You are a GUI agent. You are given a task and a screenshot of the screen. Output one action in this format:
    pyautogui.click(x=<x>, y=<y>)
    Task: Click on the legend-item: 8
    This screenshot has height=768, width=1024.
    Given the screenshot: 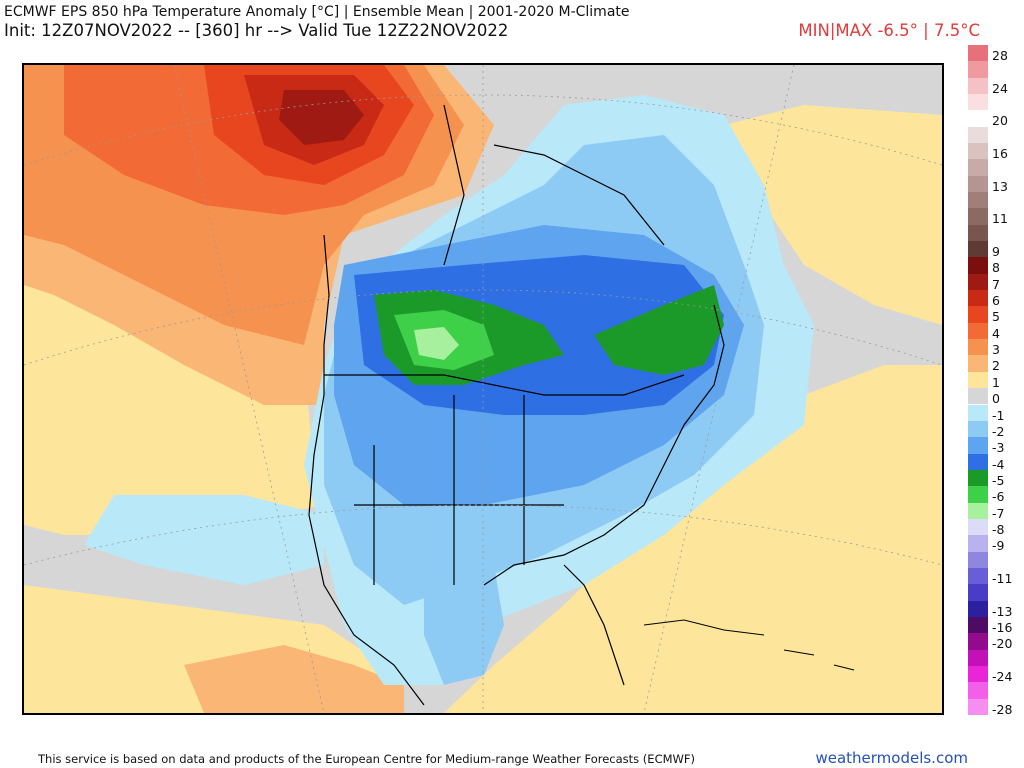 What is the action you would take?
    pyautogui.click(x=996, y=266)
    